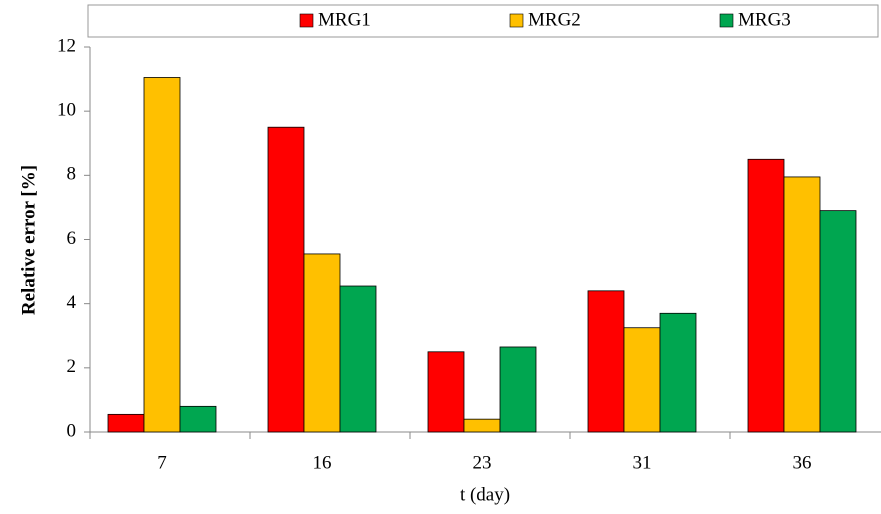 This screenshot has width=881, height=514. I want to click on y-axis-label: Relative error [%], so click(28, 240).